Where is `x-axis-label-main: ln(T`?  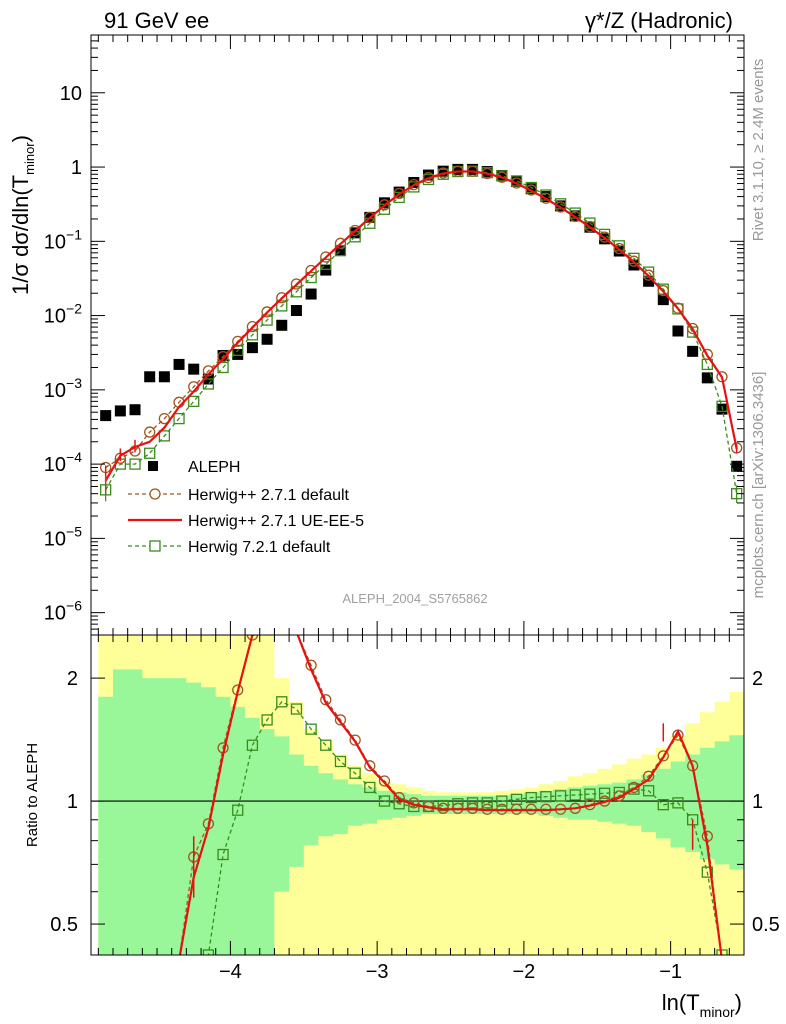
x-axis-label-main: ln(T is located at coordinates (681, 1002).